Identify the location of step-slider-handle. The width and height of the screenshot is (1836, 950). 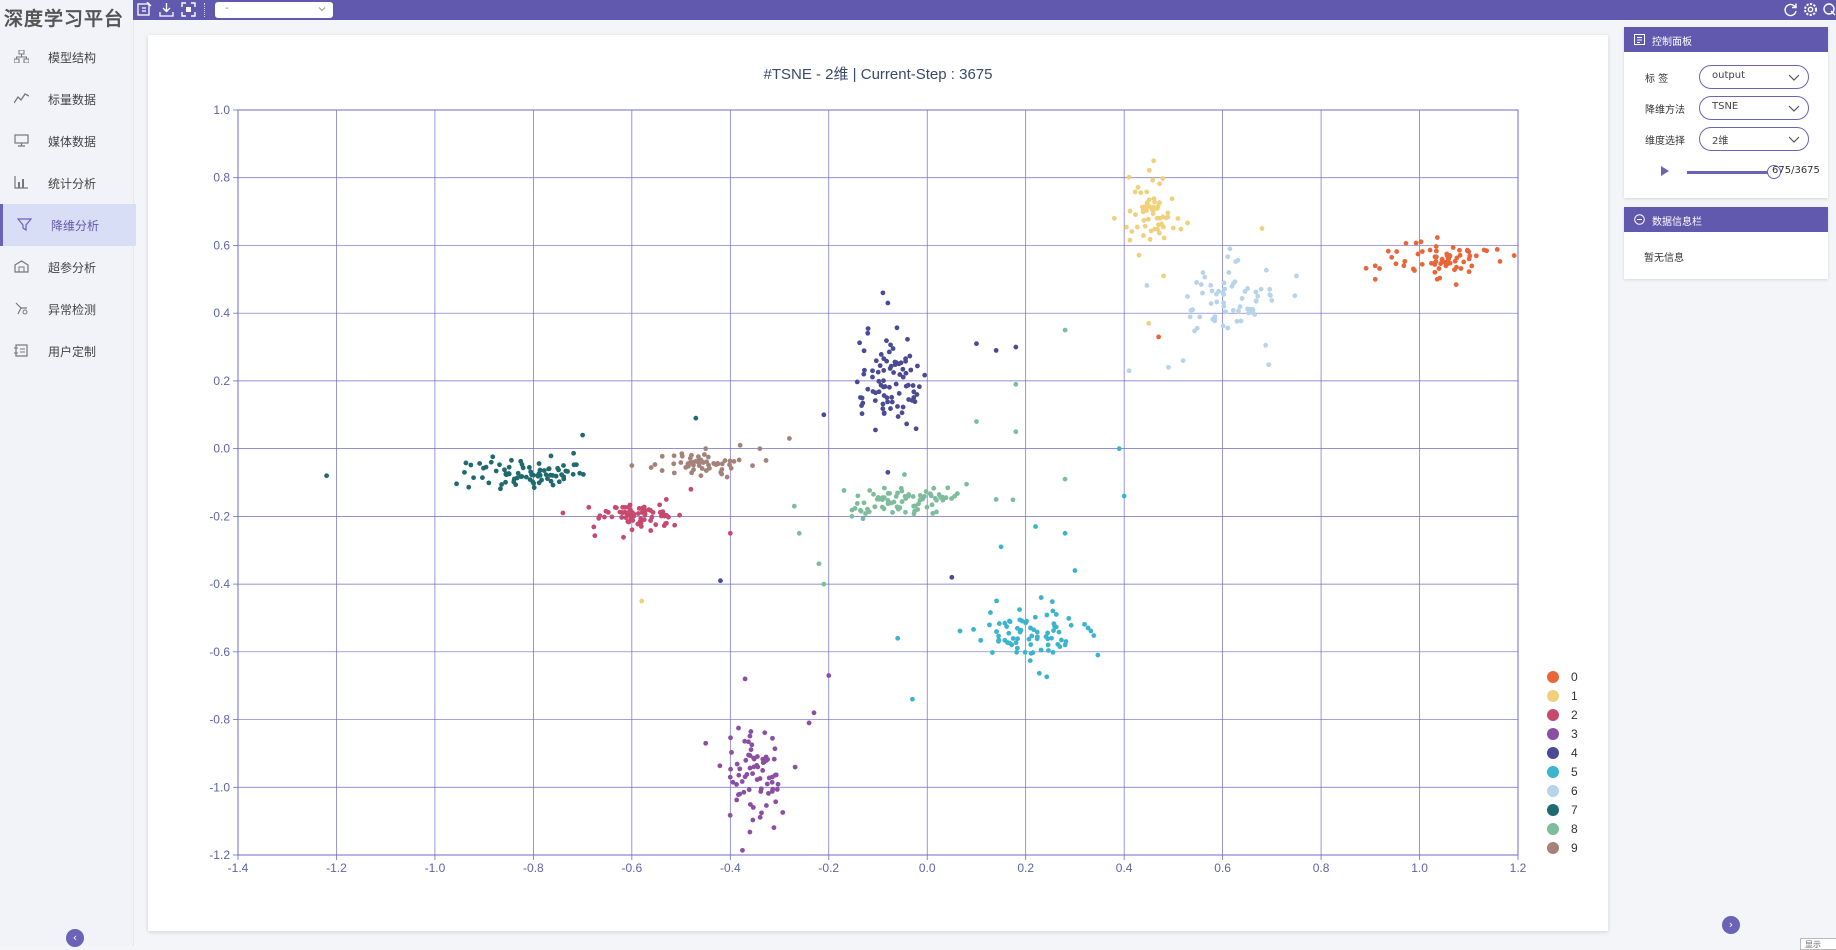
(1774, 172).